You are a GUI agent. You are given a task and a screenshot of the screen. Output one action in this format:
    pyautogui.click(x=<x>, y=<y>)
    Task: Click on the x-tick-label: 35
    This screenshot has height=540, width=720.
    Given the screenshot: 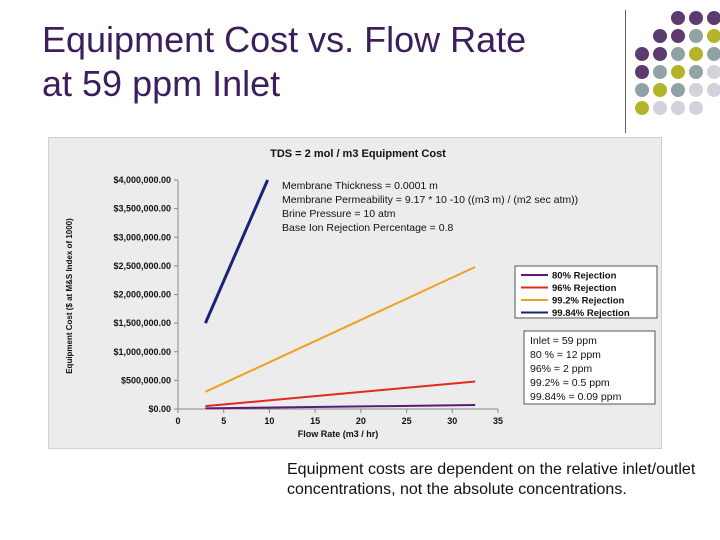 What is the action you would take?
    pyautogui.click(x=498, y=421)
    